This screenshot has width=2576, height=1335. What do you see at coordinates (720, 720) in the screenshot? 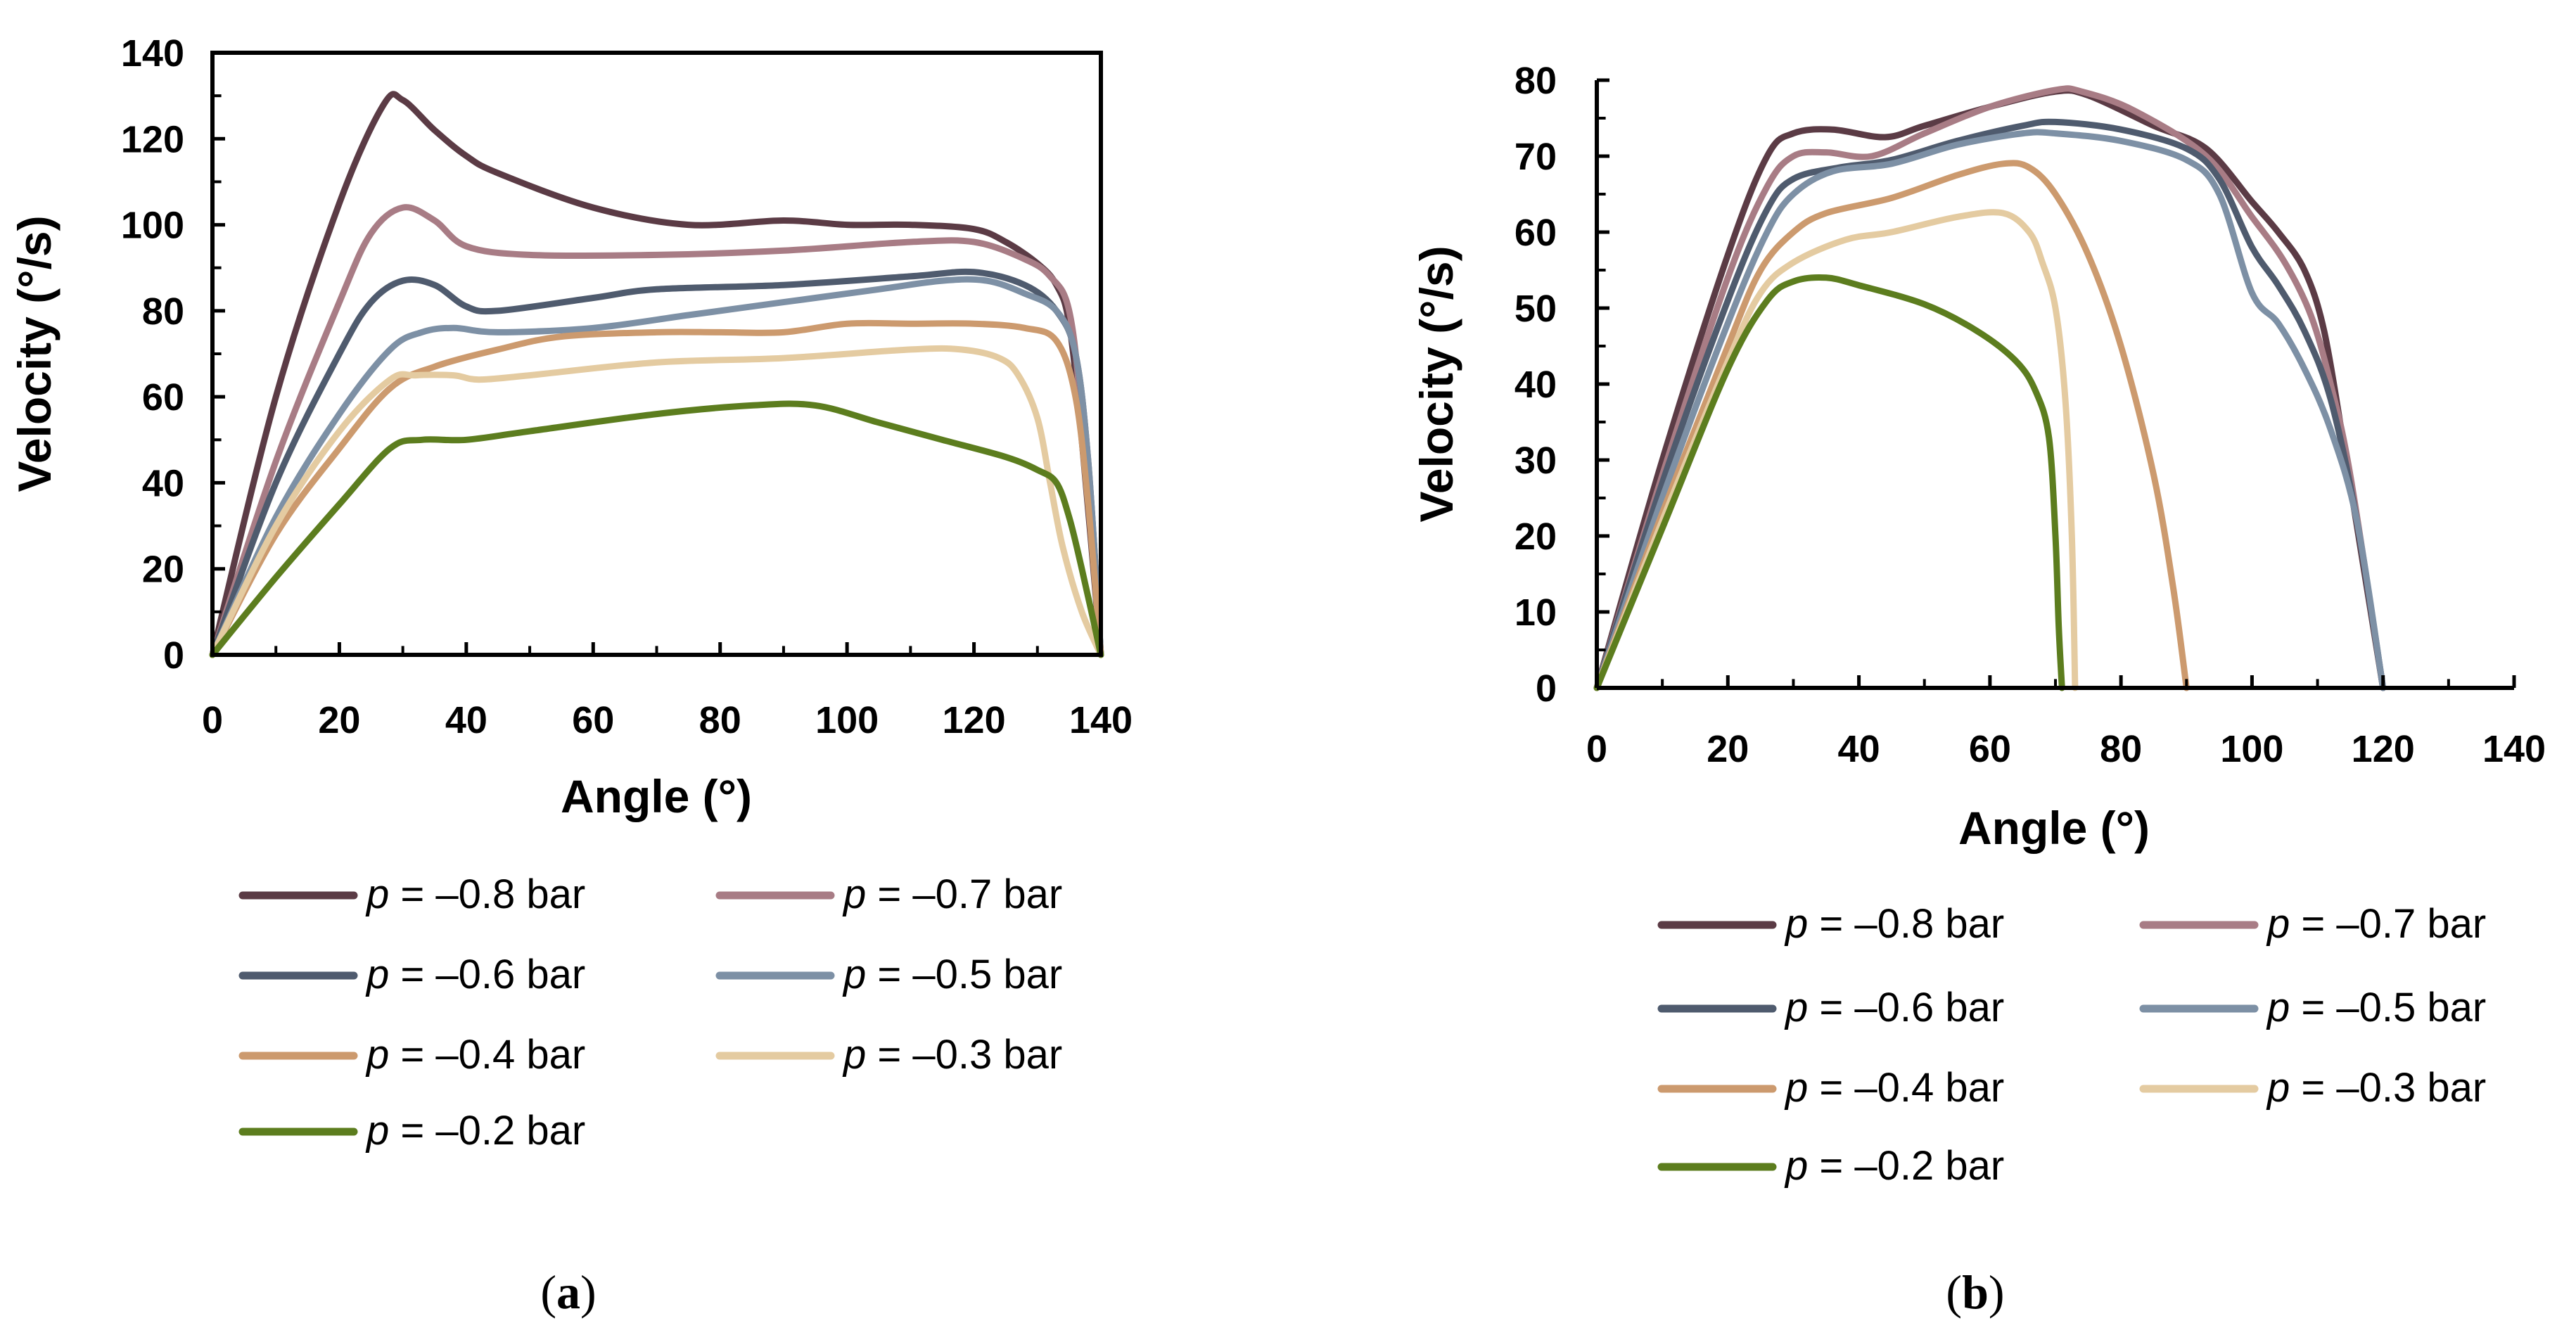
I see `panel-a-x-tick-label: 80` at bounding box center [720, 720].